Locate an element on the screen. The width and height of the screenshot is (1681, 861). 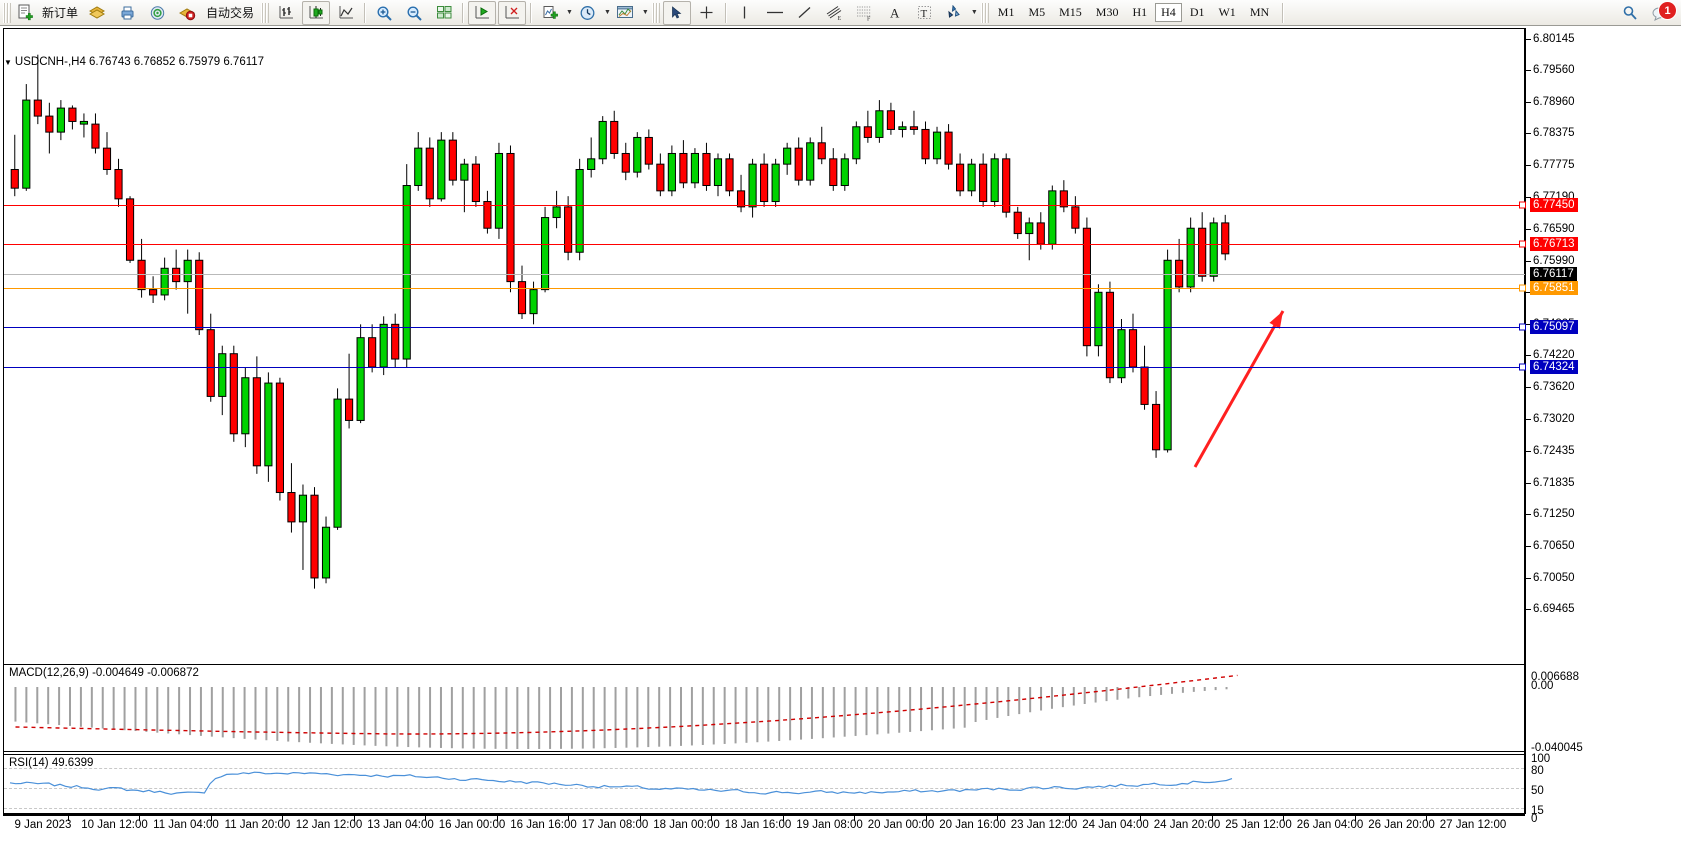
indicators-dropdown-arrow: ▼ is located at coordinates (569, 12).